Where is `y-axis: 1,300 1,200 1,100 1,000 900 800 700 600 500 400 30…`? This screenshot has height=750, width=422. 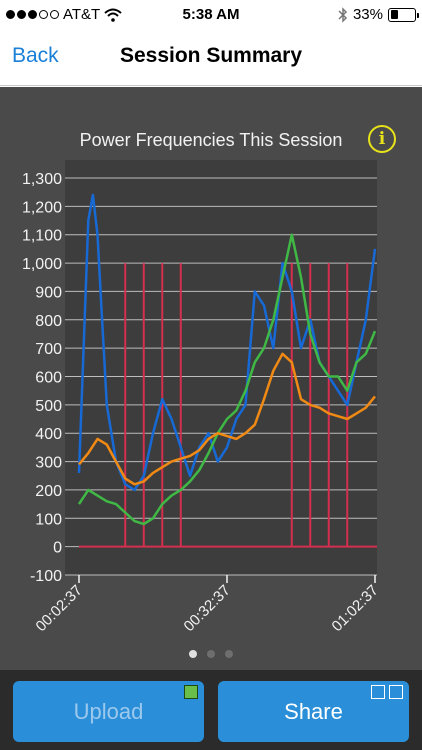
y-axis: 1,300 1,200 1,100 1,000 900 800 700 600 500 400 30… is located at coordinates (42, 378).